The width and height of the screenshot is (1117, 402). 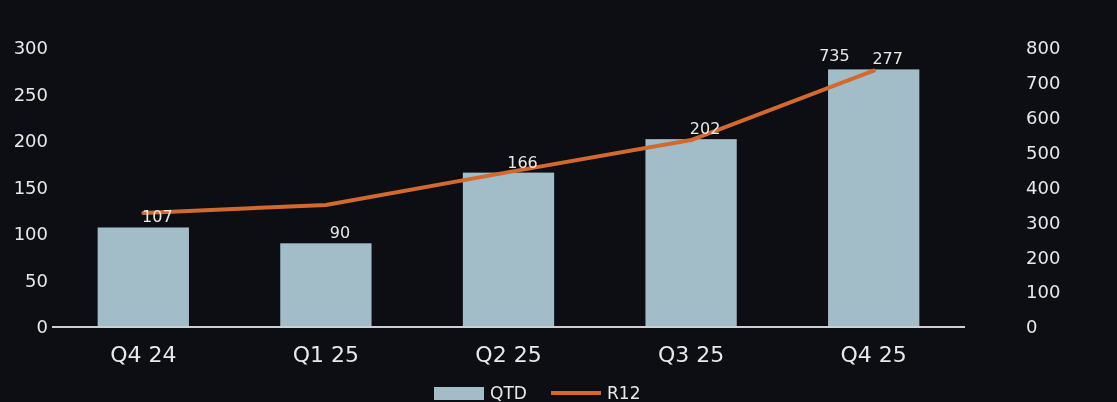 I want to click on y-tick-label: 300, so click(x=30, y=48).